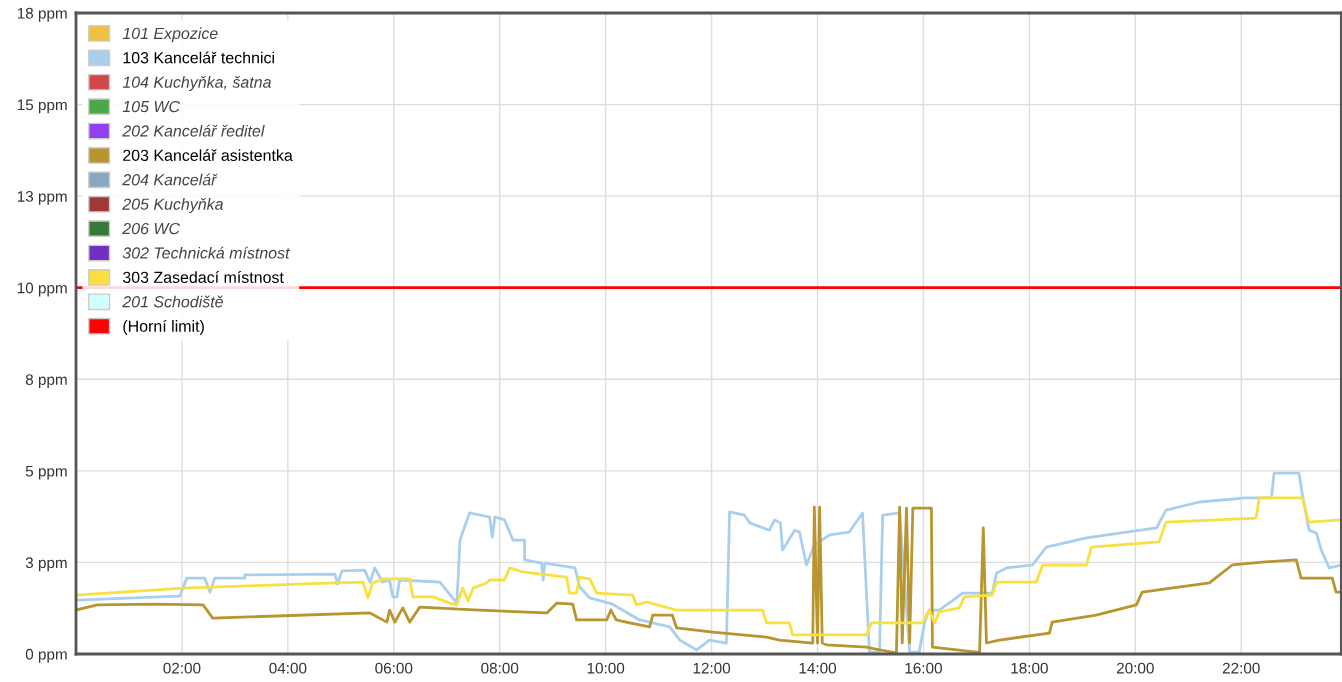 Image resolution: width=1342 pixels, height=682 pixels. I want to click on legend-label: 206 WC, so click(151, 228).